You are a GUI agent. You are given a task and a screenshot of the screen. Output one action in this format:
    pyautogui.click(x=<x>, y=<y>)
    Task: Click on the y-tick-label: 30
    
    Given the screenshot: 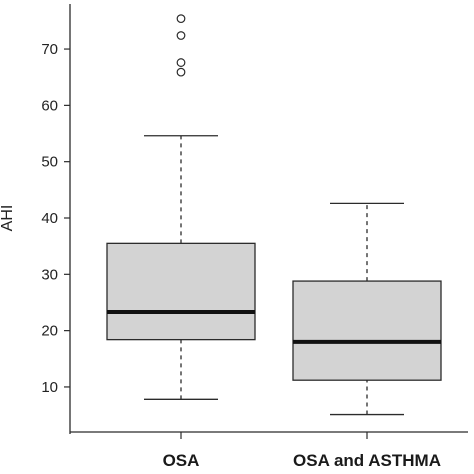 What is the action you would take?
    pyautogui.click(x=49, y=274)
    